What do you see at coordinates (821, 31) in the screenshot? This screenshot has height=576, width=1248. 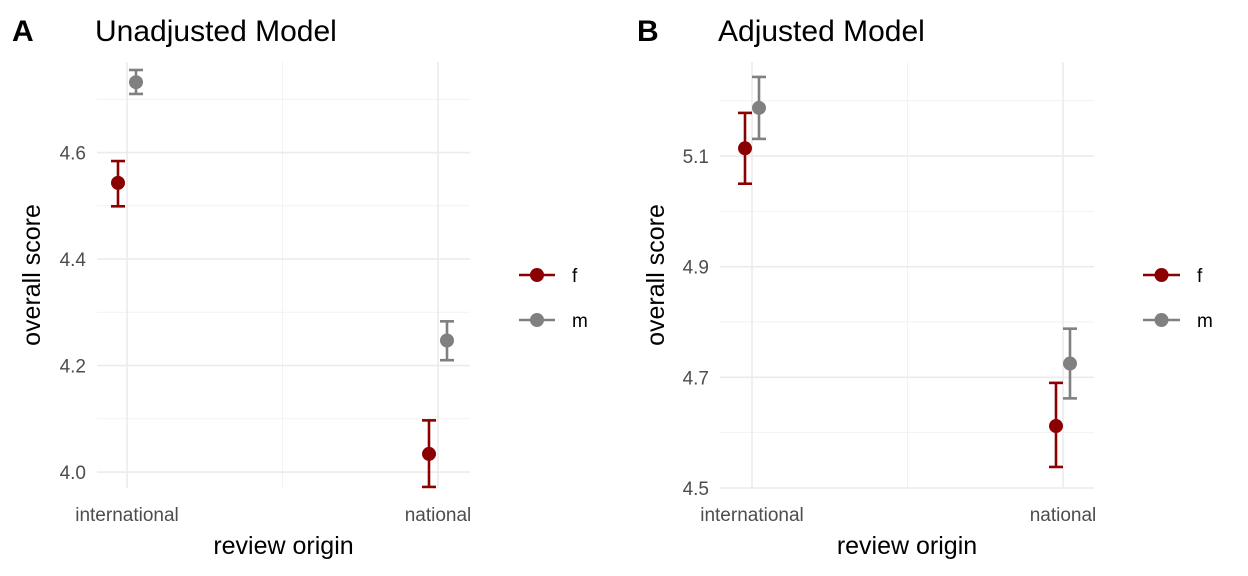 I see `panel-title: Adjusted Model` at bounding box center [821, 31].